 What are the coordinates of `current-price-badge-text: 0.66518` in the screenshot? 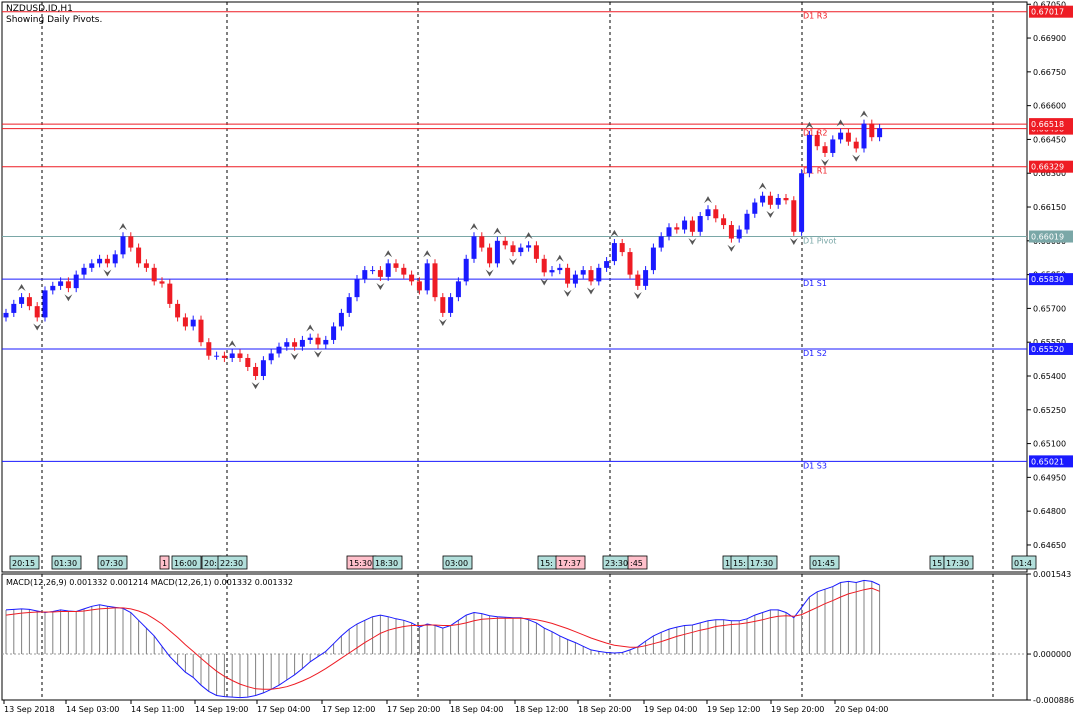 It's located at (1047, 124).